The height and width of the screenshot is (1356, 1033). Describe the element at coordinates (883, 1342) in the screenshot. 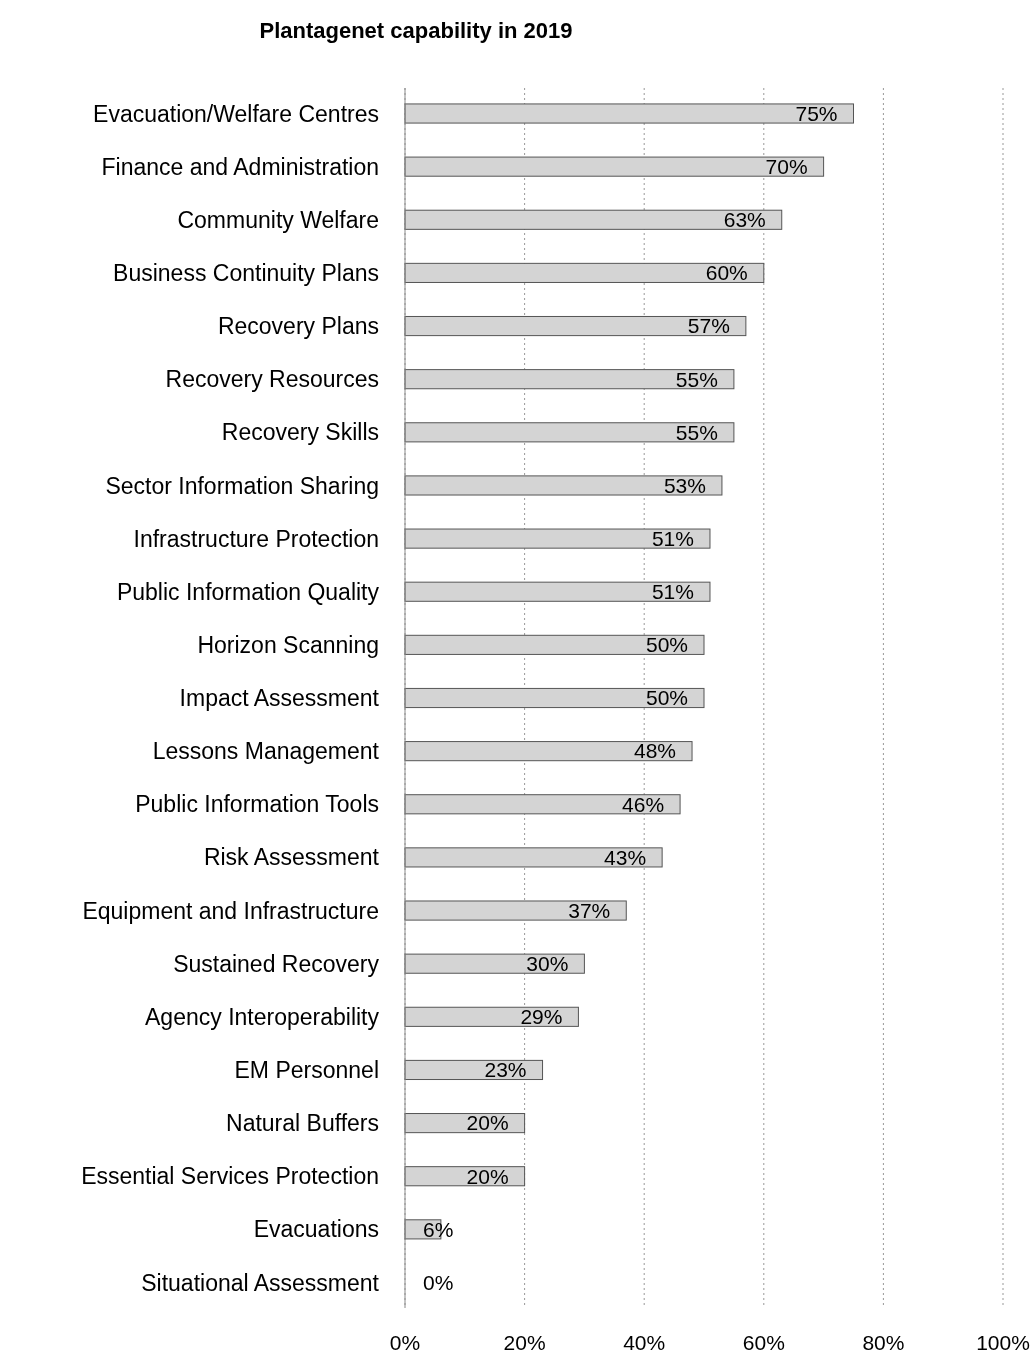

I see `x-tick-label: 80%` at that location.